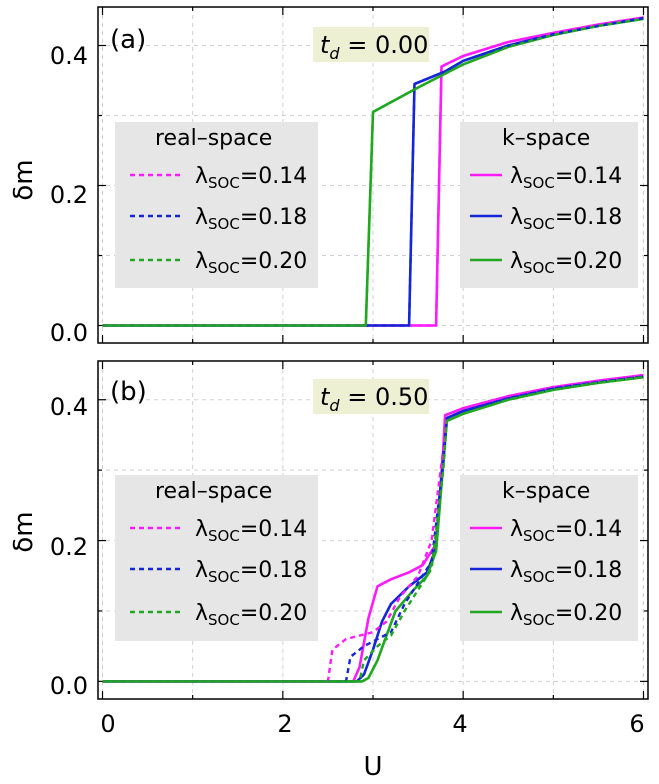 The image size is (659, 784). I want to click on panel-a-ytick-0: 0.0, so click(69, 333).